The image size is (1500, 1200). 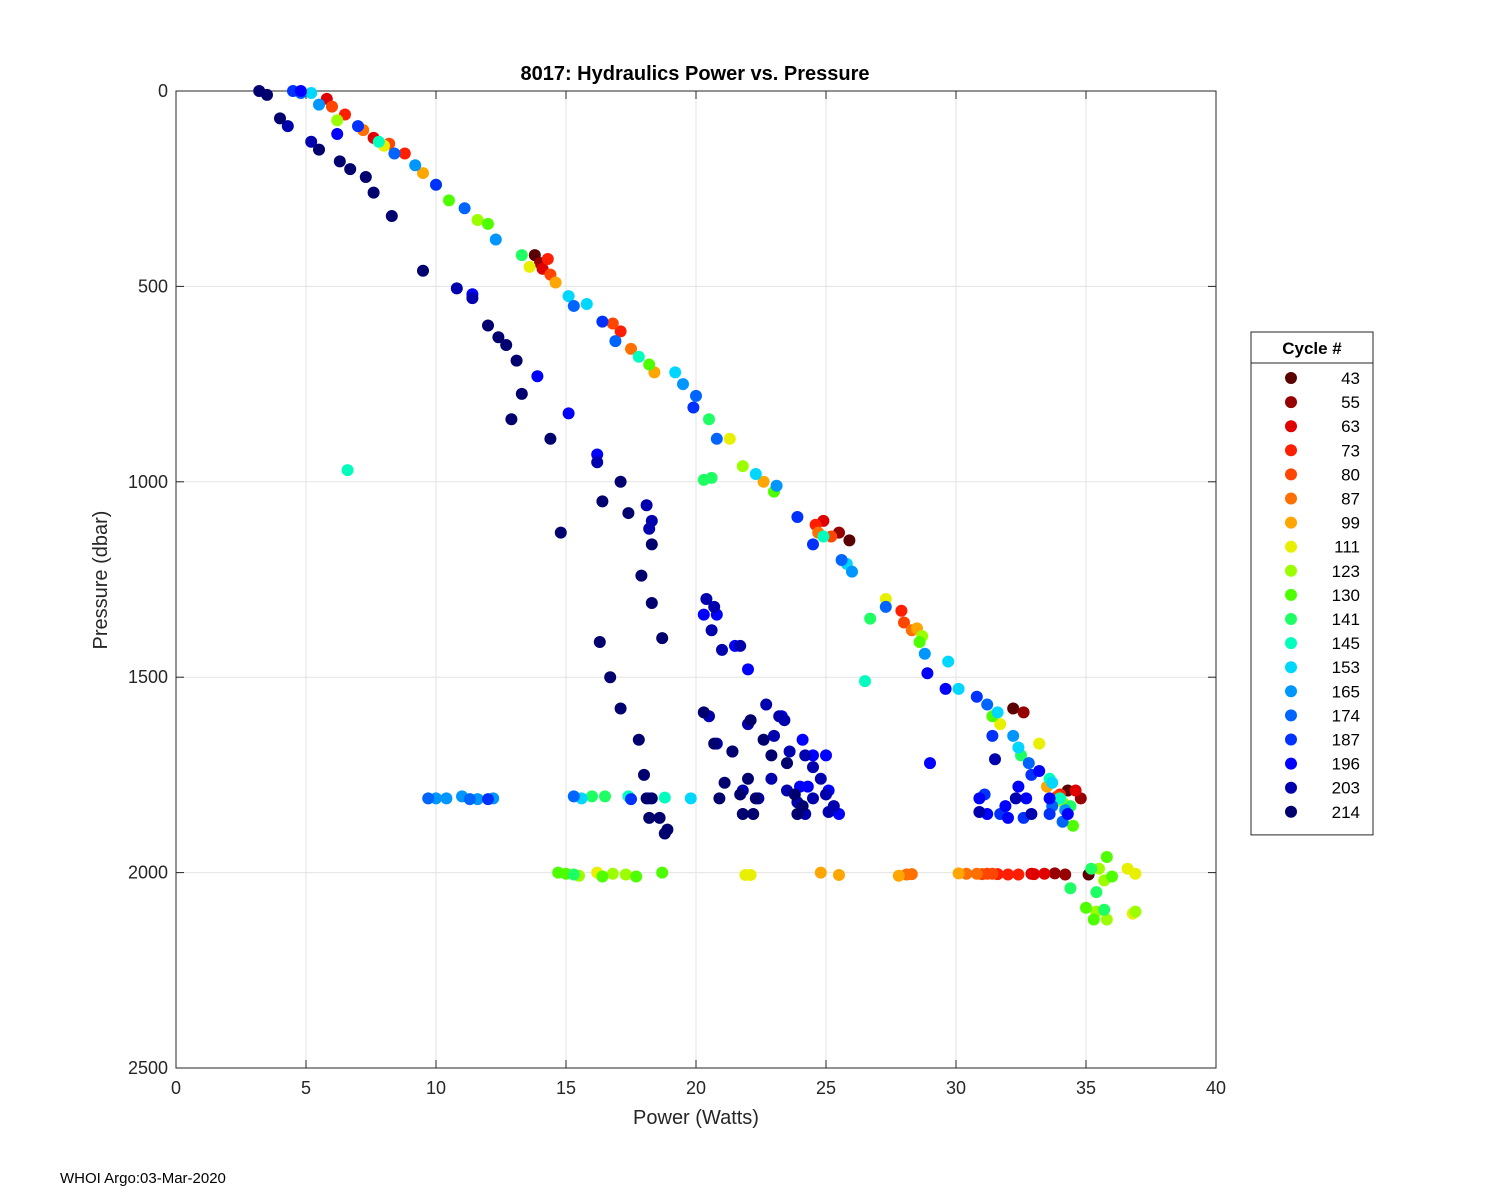 I want to click on x-tick-label: 40, so click(x=1216, y=1088).